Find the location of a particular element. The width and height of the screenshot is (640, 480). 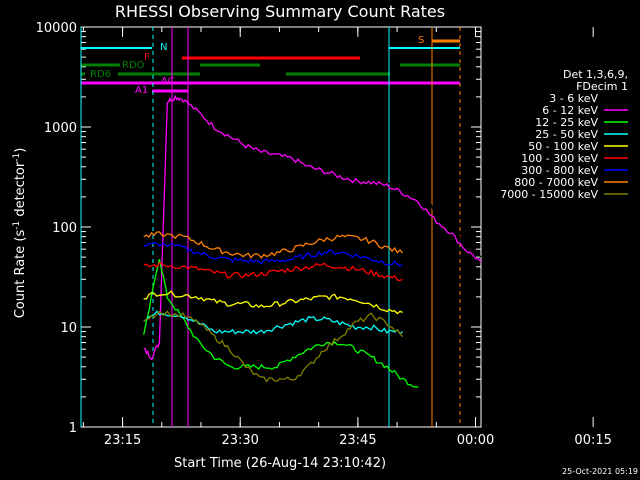

flag-label: RD6 is located at coordinates (100, 74).